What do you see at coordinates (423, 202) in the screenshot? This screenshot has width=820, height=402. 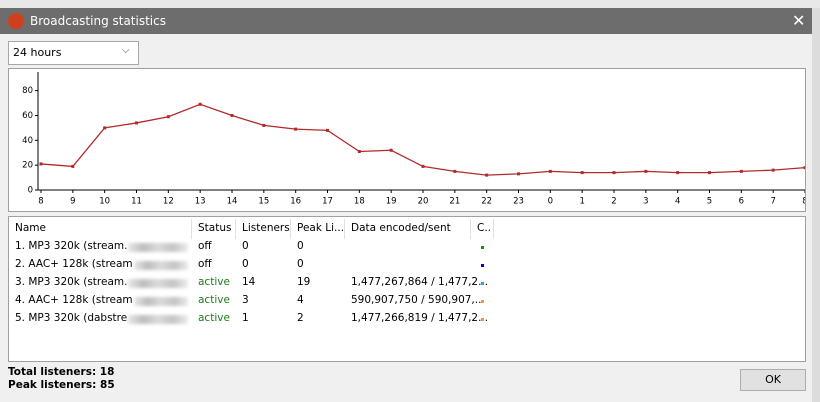 I see `x-tick-label: 20` at bounding box center [423, 202].